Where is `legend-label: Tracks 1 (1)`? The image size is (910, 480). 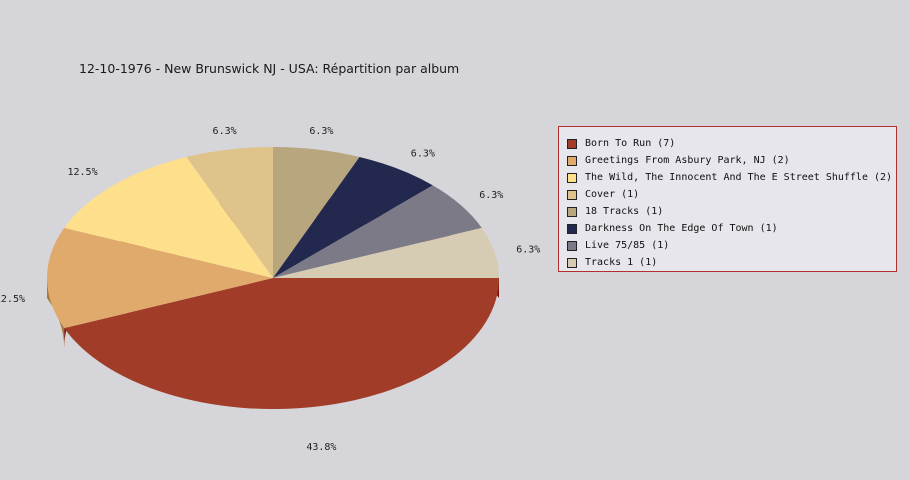 legend-label: Tracks 1 (1) is located at coordinates (621, 262).